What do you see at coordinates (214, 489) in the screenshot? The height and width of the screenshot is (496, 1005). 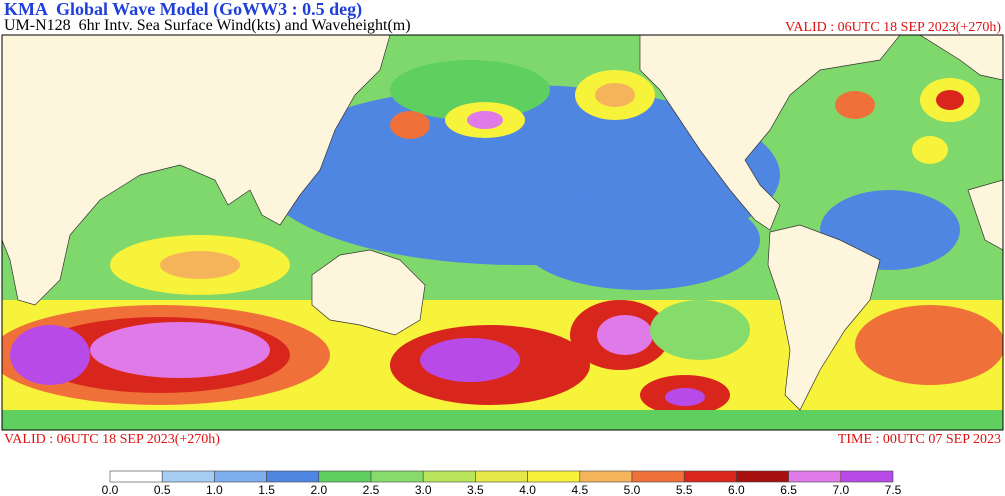 I see `colorbar-label: 1.0` at bounding box center [214, 489].